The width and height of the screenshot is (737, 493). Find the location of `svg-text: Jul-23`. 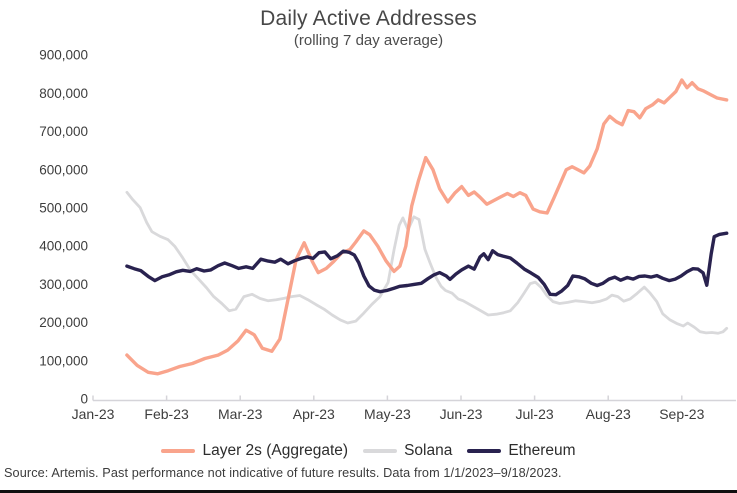

svg-text: Jul-23 is located at coordinates (535, 414).